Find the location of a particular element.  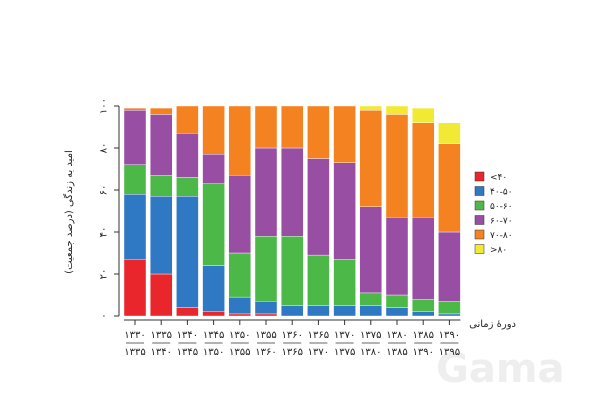

y-tick-label: ۸۰ is located at coordinates (104, 148).